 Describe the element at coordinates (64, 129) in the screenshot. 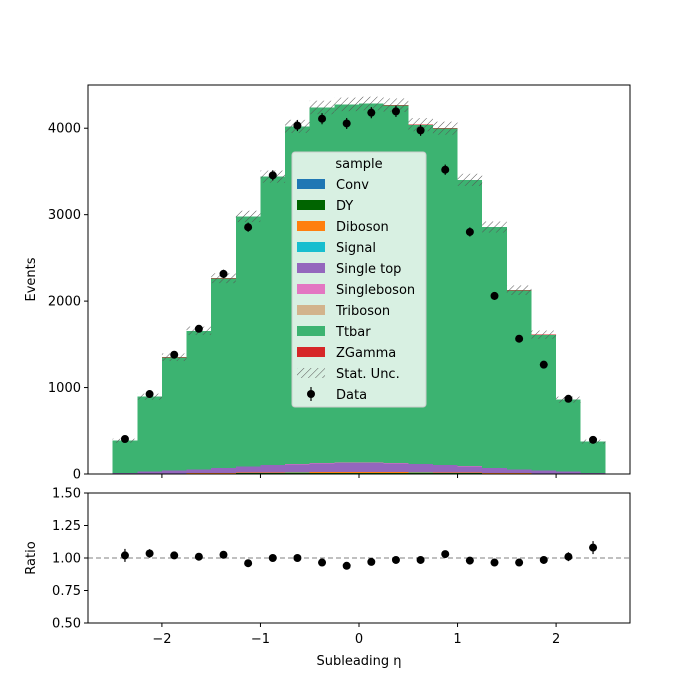

I see `y-tick-label: 4000` at that location.